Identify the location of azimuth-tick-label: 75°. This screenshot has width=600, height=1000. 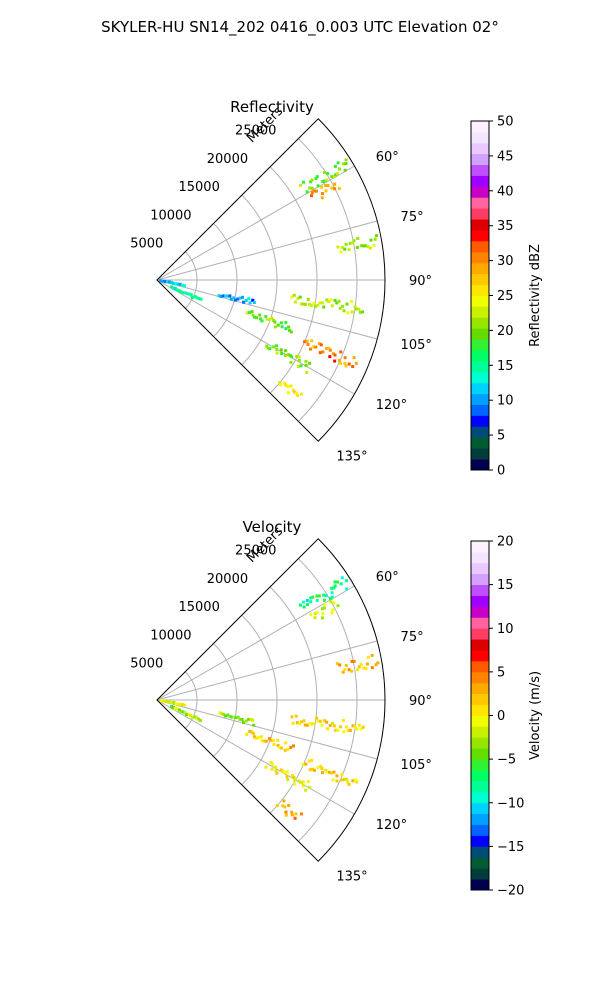
(412, 217).